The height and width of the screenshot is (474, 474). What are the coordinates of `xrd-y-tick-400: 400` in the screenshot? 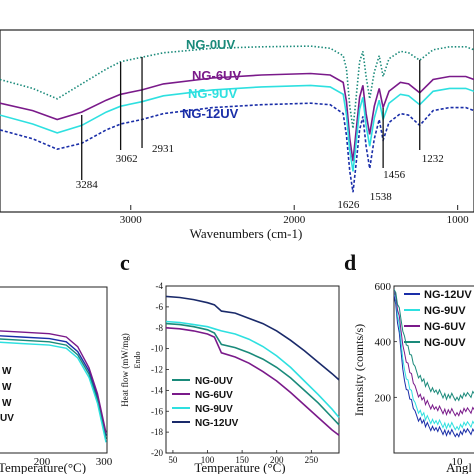 It's located at (383, 343).